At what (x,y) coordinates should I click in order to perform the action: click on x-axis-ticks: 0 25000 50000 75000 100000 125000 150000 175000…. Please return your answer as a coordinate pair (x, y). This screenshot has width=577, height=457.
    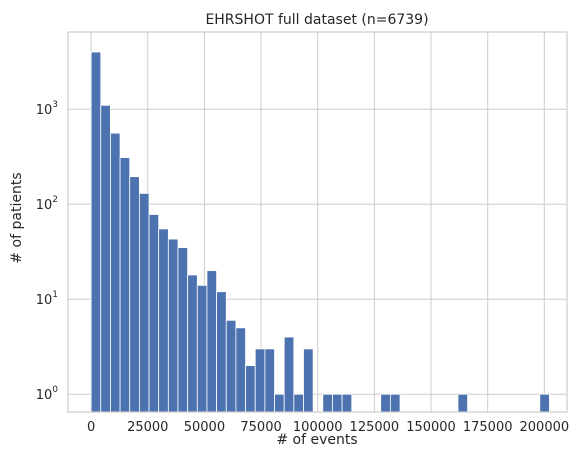
    Looking at the image, I should click on (328, 427).